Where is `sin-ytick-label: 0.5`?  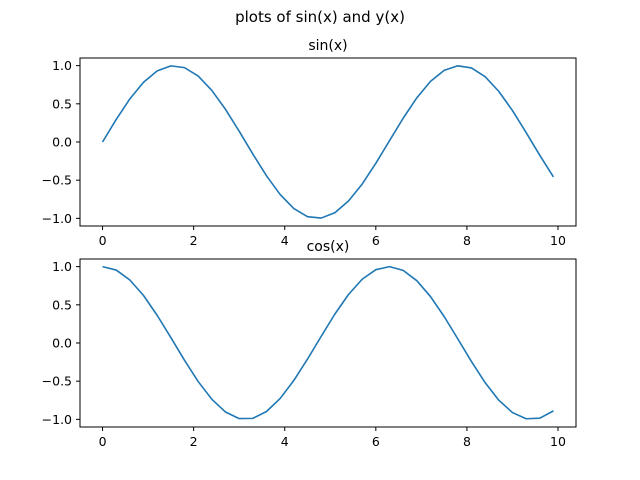 sin-ytick-label: 0.5 is located at coordinates (62, 103).